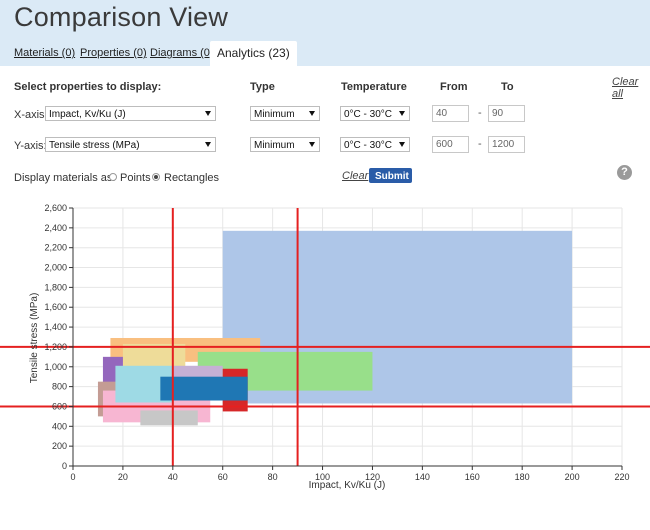  What do you see at coordinates (64, 466) in the screenshot?
I see `y-tick-label: 0` at bounding box center [64, 466].